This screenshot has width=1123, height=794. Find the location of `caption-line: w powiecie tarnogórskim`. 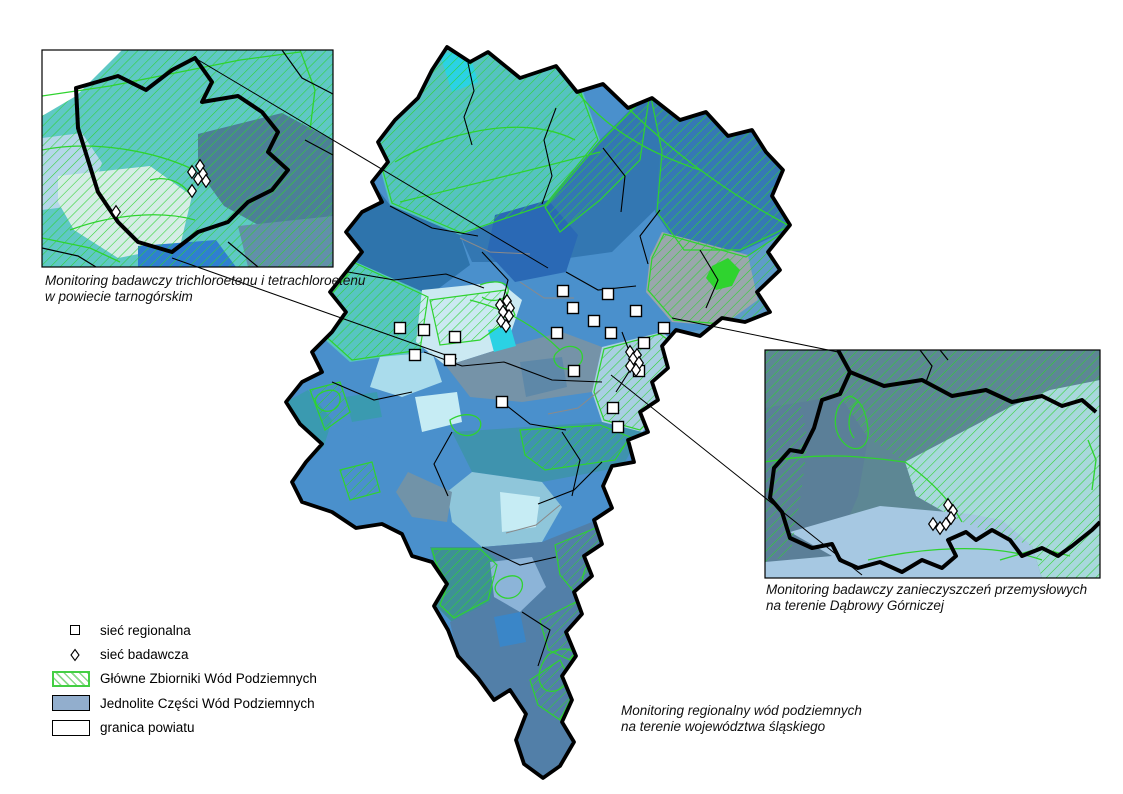

caption-line: w powiecie tarnogórskim is located at coordinates (119, 296).